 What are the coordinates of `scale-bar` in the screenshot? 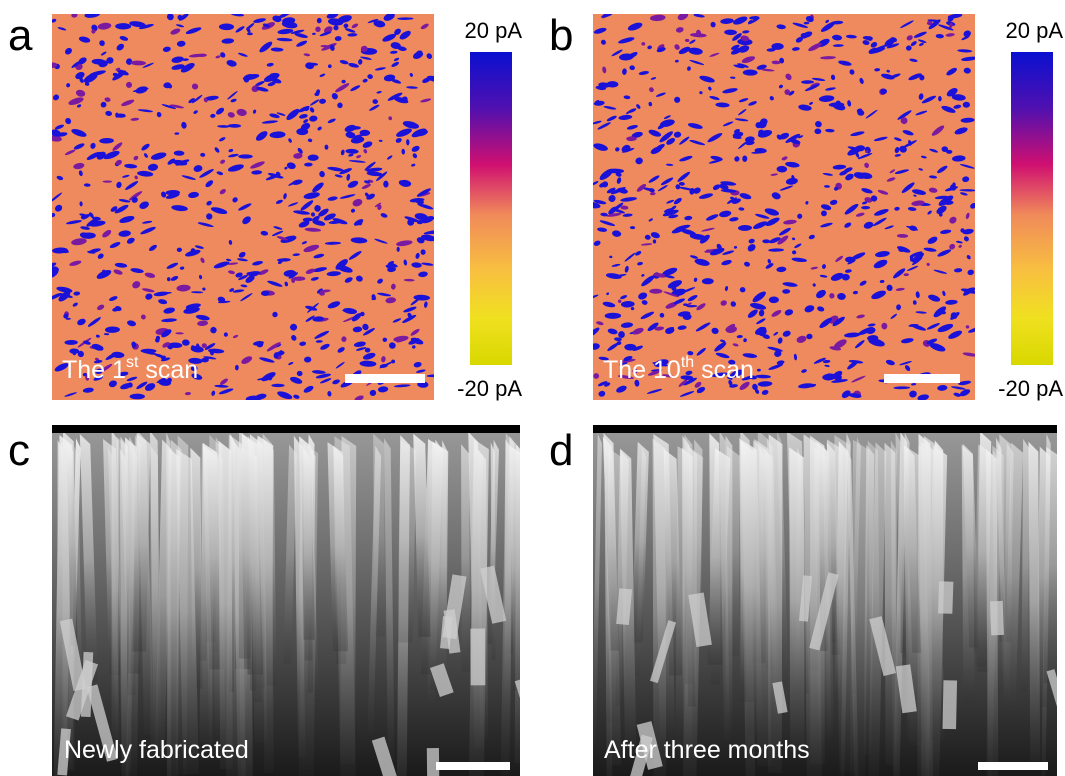 It's located at (385, 378).